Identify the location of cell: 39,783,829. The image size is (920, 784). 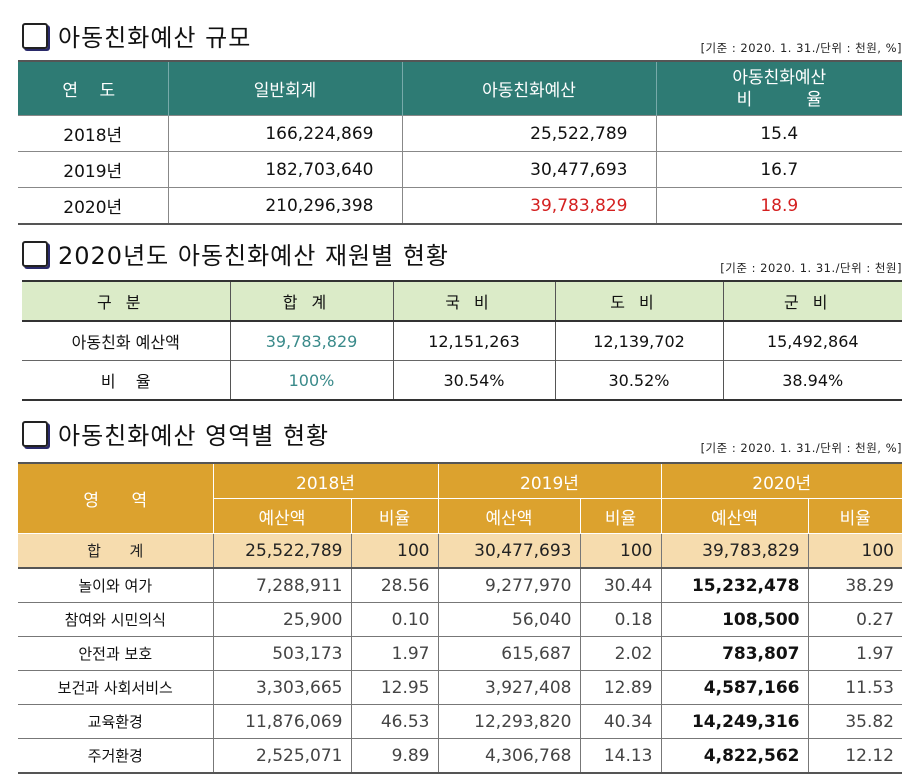
(735, 551).